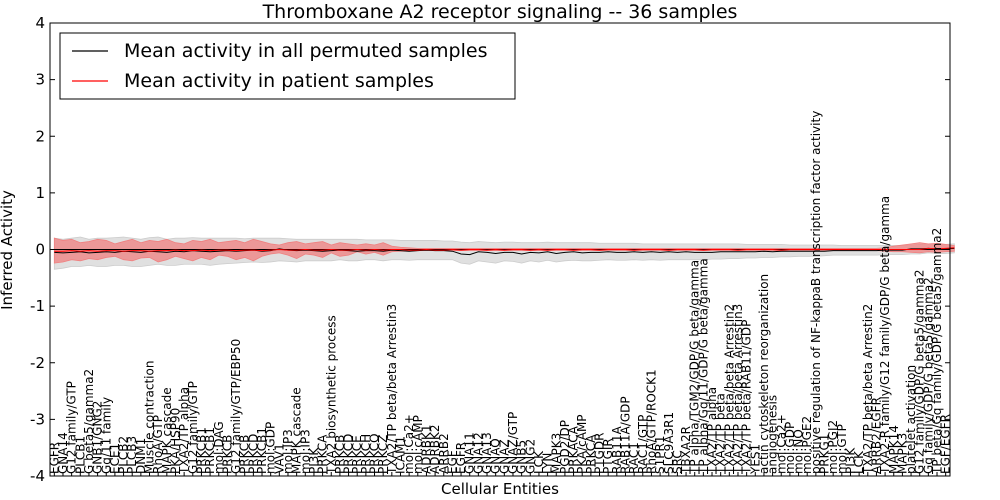 This screenshot has width=1000, height=500. Describe the element at coordinates (37, 476) in the screenshot. I see `y-tick-label: -4` at that location.